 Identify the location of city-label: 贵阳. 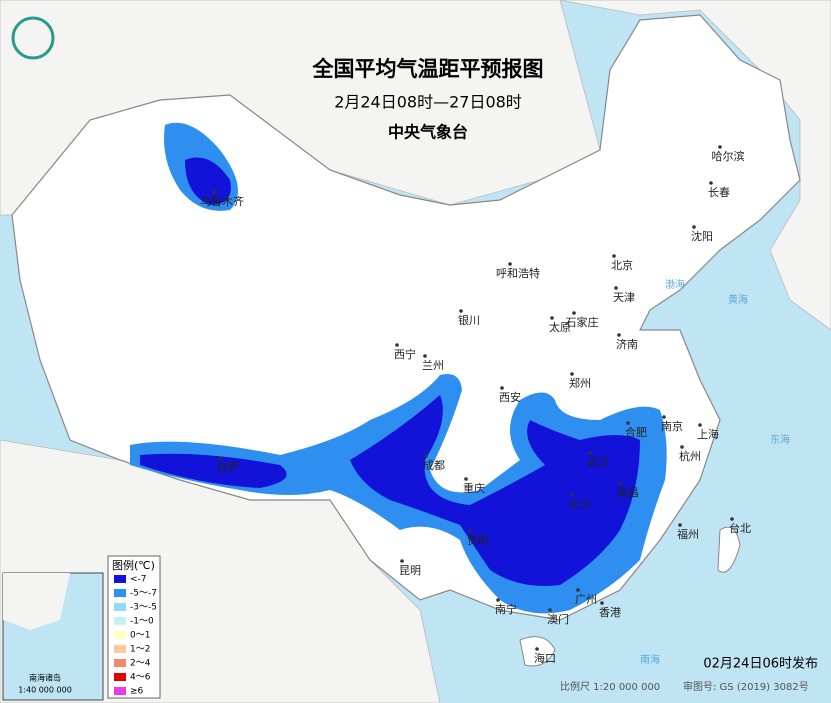
(478, 540).